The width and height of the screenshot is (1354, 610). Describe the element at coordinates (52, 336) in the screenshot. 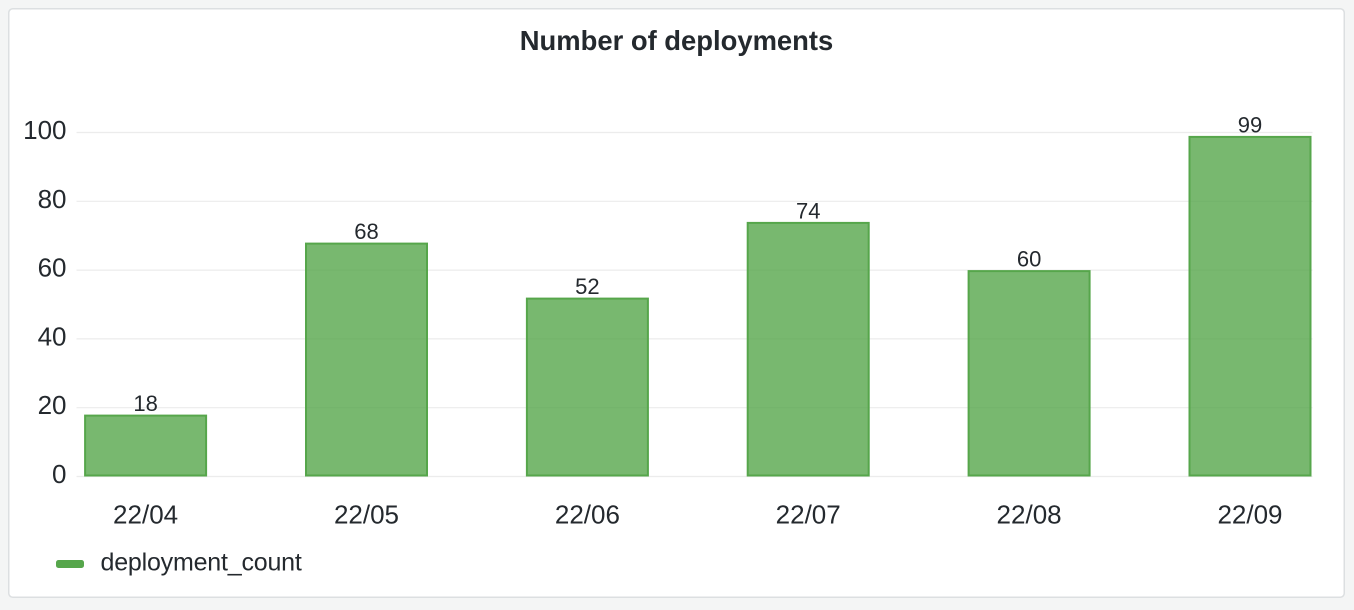

I see `svg-text: 40` at that location.